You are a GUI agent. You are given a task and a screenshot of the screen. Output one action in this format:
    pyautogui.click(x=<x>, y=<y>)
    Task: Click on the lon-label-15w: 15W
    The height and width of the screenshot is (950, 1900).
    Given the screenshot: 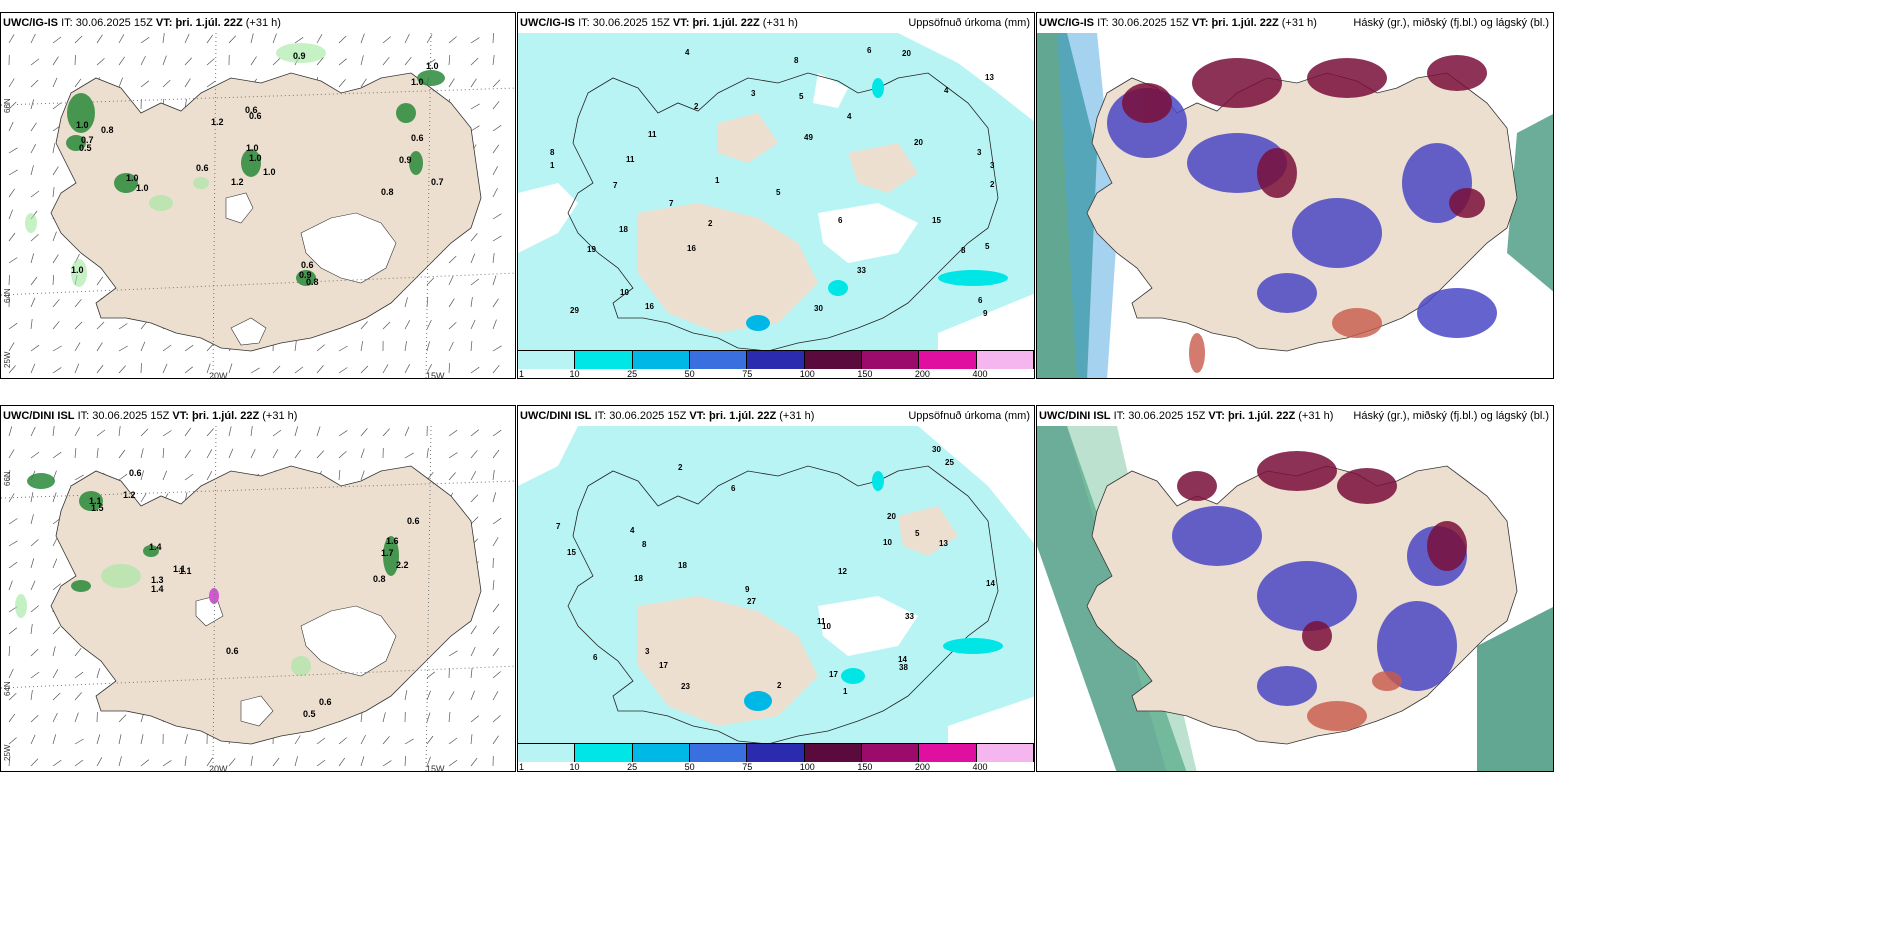 What is the action you would take?
    pyautogui.click(x=435, y=375)
    